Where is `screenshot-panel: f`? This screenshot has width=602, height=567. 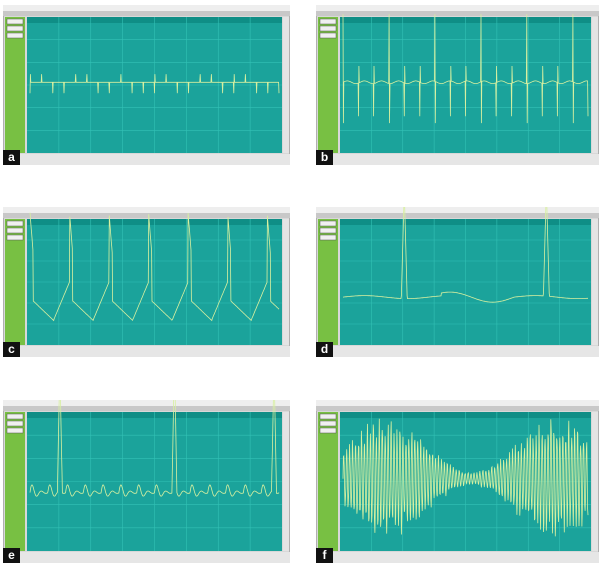
screenshot-panel: f is located at coordinates (457, 481).